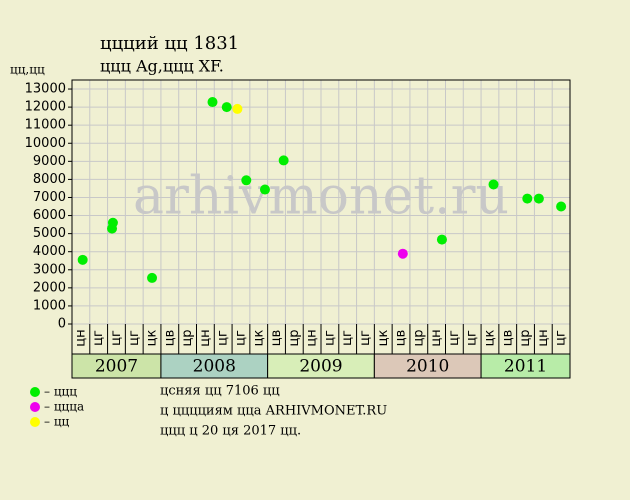 Image resolution: width=630 pixels, height=500 pixels. What do you see at coordinates (214, 367) in the screenshot?
I see `year-label: 2008` at bounding box center [214, 367].